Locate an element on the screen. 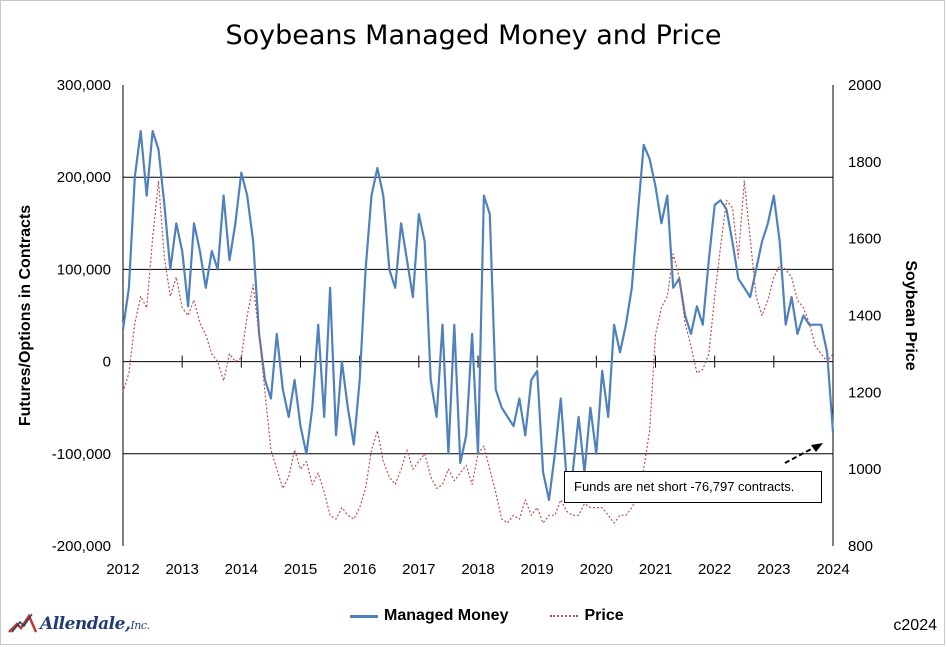 The width and height of the screenshot is (947, 647). logo-text: Allendale,Inc. is located at coordinates (95, 624).